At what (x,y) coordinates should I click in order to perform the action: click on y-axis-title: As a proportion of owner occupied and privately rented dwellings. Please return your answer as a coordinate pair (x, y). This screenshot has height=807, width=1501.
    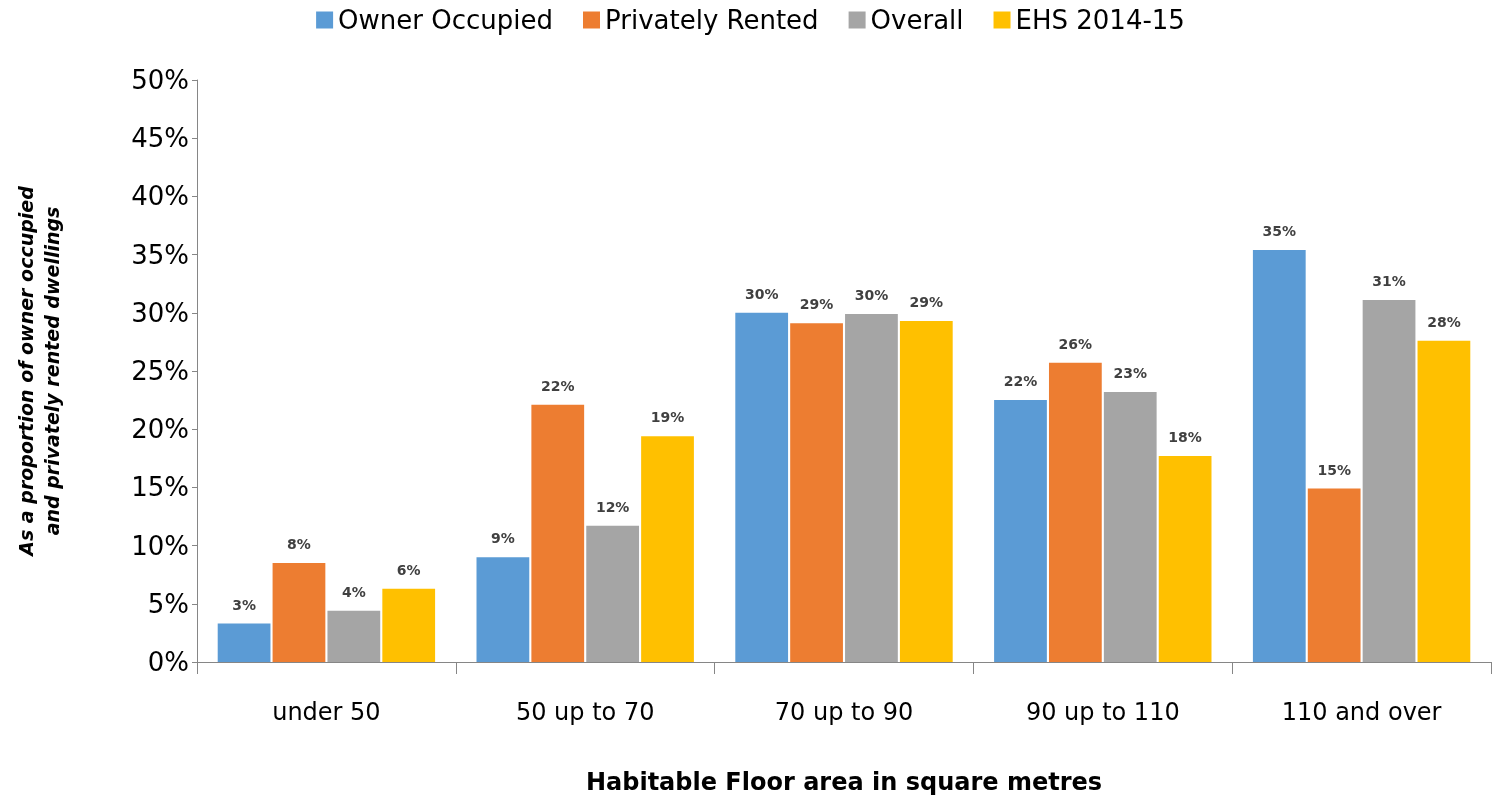
    Looking at the image, I should click on (39, 371).